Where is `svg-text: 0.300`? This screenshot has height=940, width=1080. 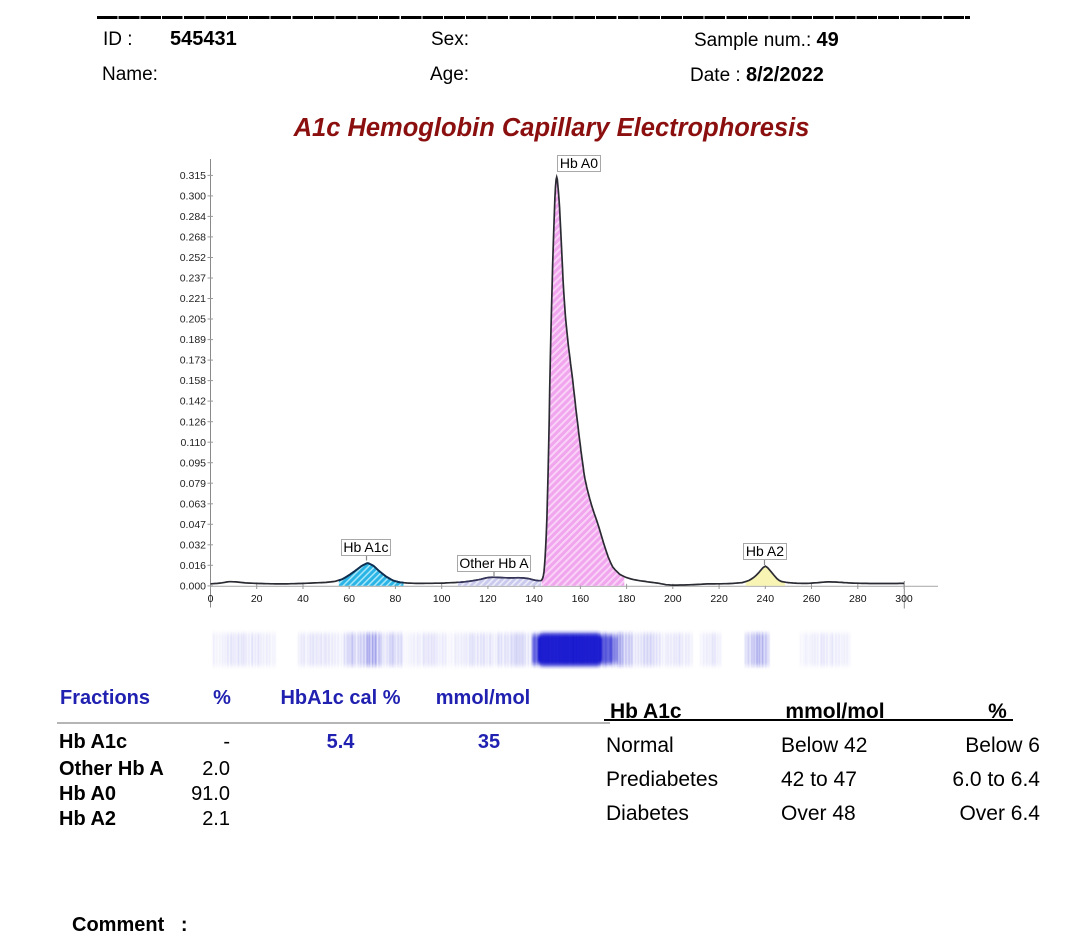
svg-text: 0.300 is located at coordinates (193, 197).